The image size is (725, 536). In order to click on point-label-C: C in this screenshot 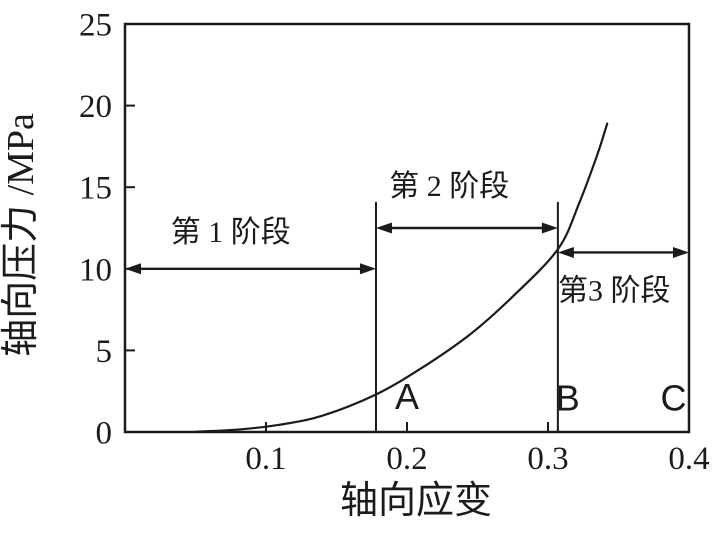, I will do `click(673, 398)`.